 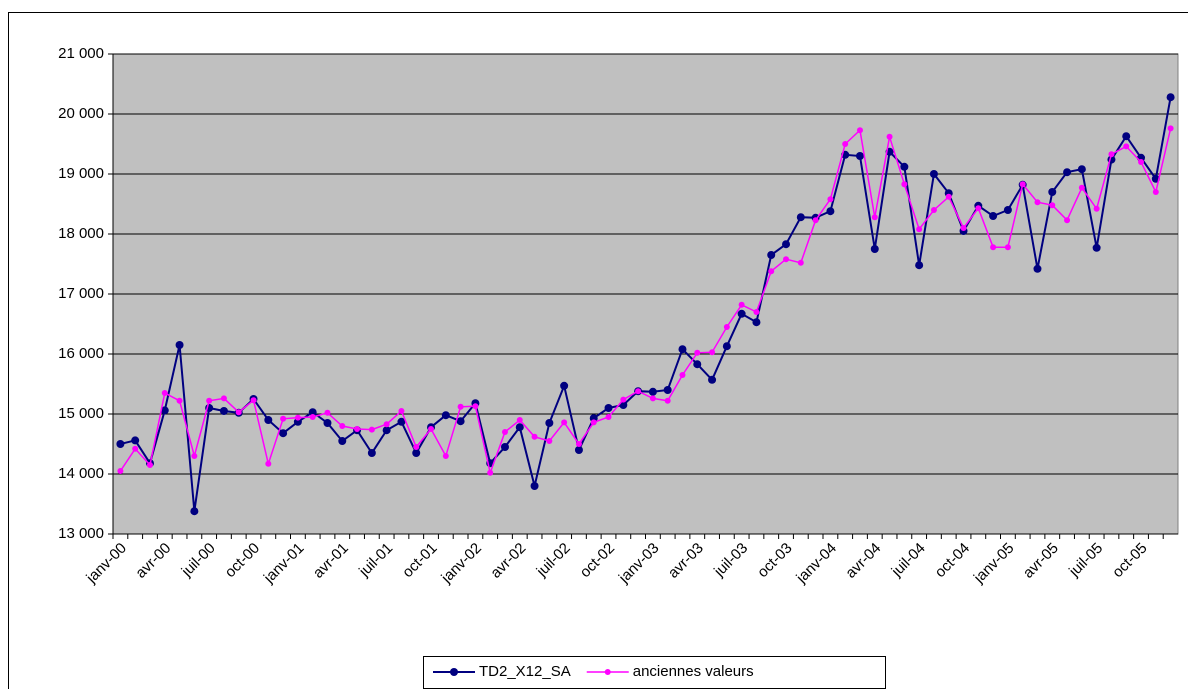 What do you see at coordinates (81, 53) in the screenshot?
I see `y-tick-label: 21 000` at bounding box center [81, 53].